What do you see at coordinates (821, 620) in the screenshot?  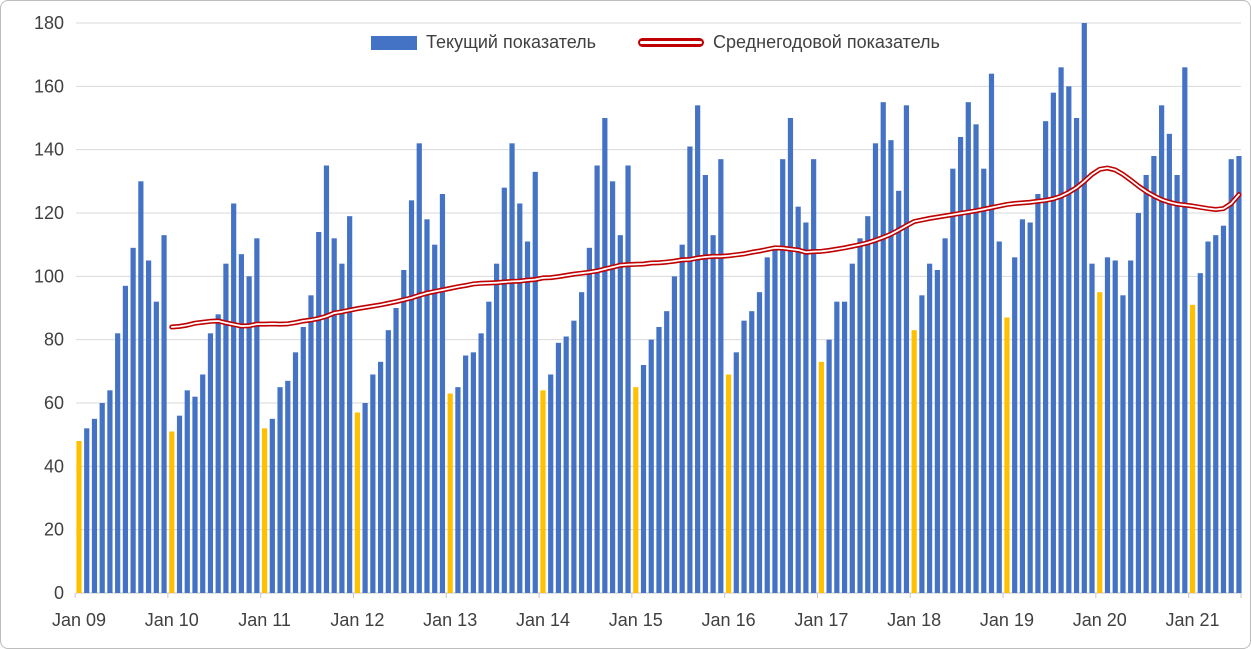 I see `x-axis-tick-label: Jan 17` at bounding box center [821, 620].